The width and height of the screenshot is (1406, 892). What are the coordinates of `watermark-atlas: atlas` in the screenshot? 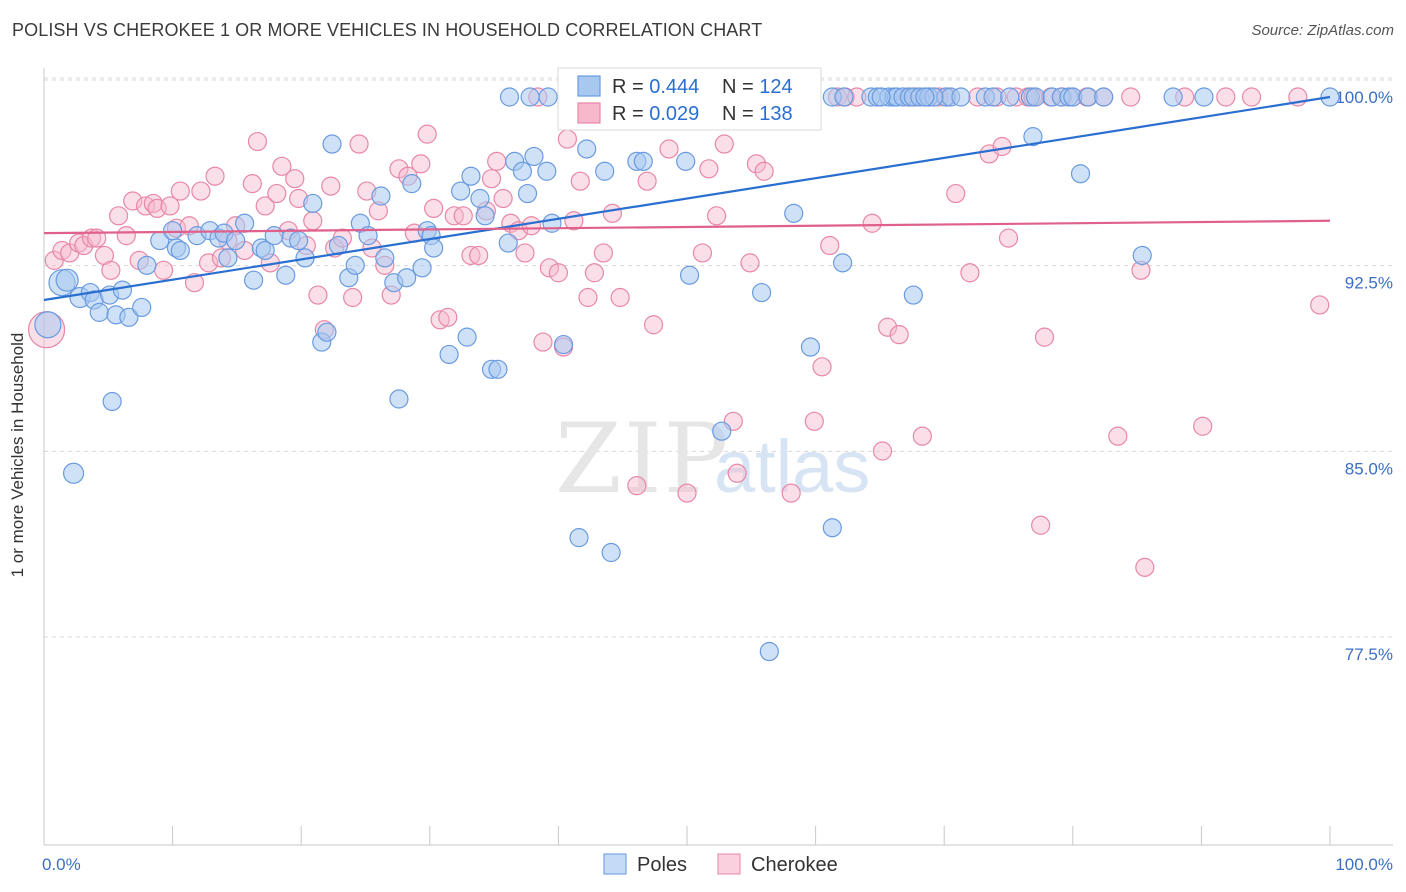 It's located at (792, 466).